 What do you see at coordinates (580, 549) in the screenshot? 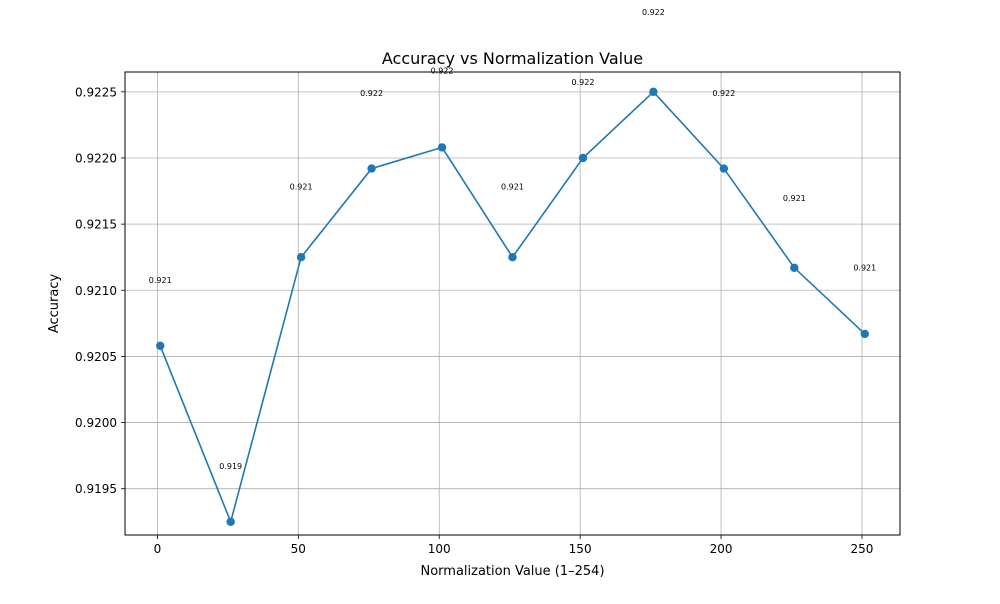
I see `x-tick-label: 150` at bounding box center [580, 549].